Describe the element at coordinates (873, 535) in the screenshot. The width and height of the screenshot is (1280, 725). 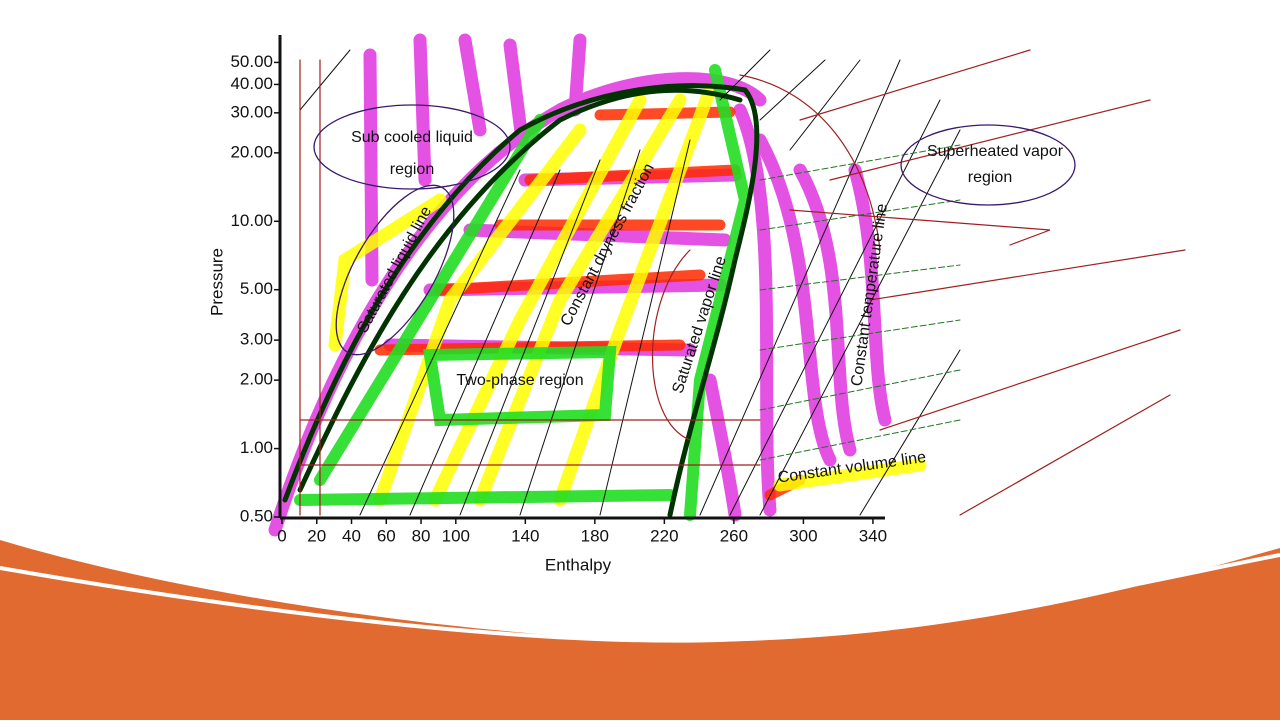
I see `x-tick-label: 340` at that location.